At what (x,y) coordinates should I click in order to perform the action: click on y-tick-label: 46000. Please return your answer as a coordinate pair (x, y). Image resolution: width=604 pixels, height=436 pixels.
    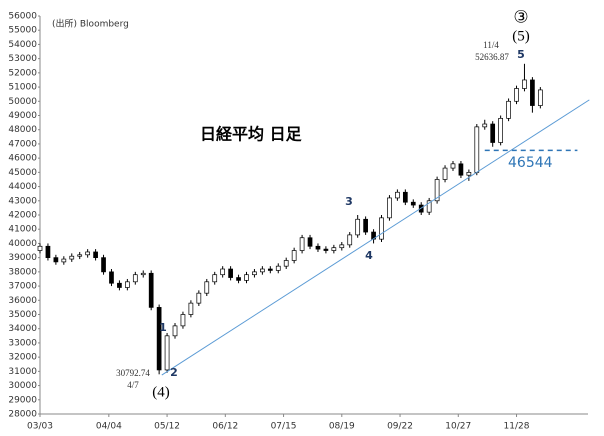
    Looking at the image, I should click on (22, 159).